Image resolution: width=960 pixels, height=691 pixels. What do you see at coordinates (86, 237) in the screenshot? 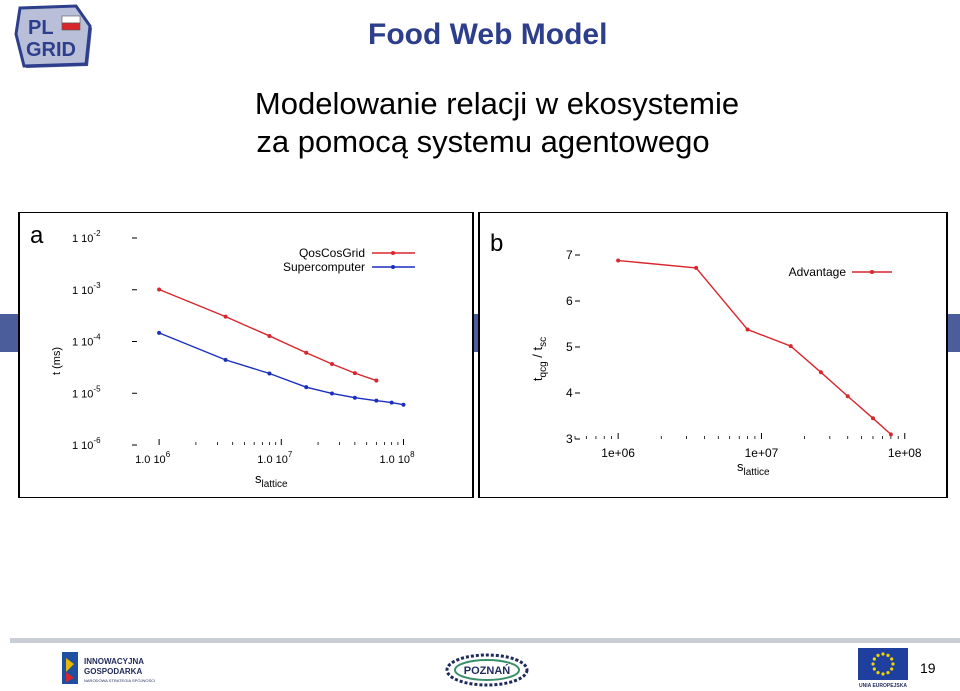
I see `y-tick-label: 1 10-2` at bounding box center [86, 237].